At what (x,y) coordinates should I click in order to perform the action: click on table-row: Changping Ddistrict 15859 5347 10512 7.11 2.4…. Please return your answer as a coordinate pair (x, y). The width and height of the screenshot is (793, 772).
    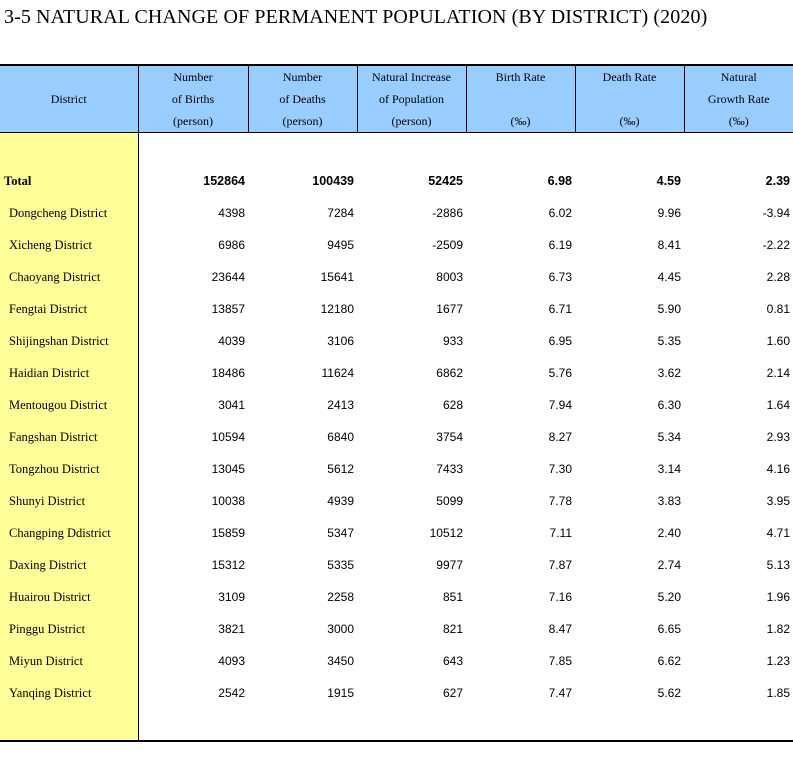
    Looking at the image, I should click on (396, 533).